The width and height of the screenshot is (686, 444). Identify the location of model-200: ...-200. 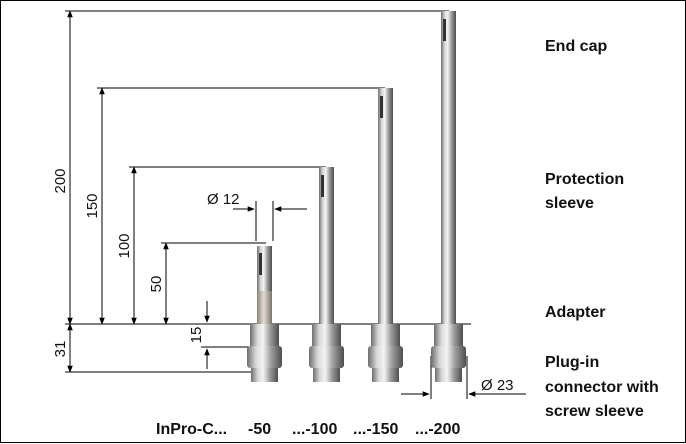
(437, 429).